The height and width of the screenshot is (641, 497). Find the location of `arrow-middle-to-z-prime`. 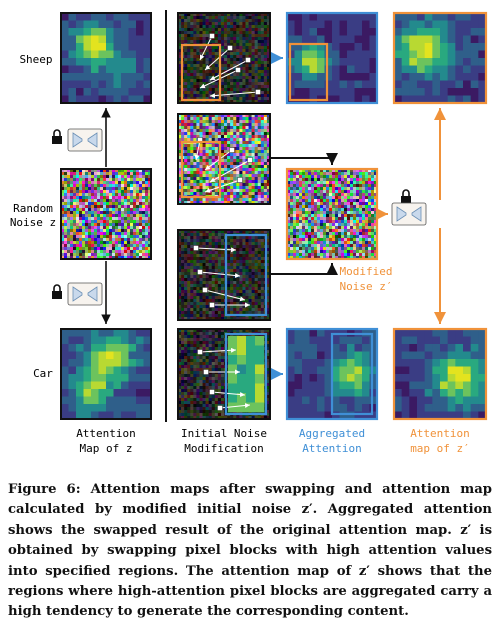

arrow-middle-to-z-prime is located at coordinates (304, 159).